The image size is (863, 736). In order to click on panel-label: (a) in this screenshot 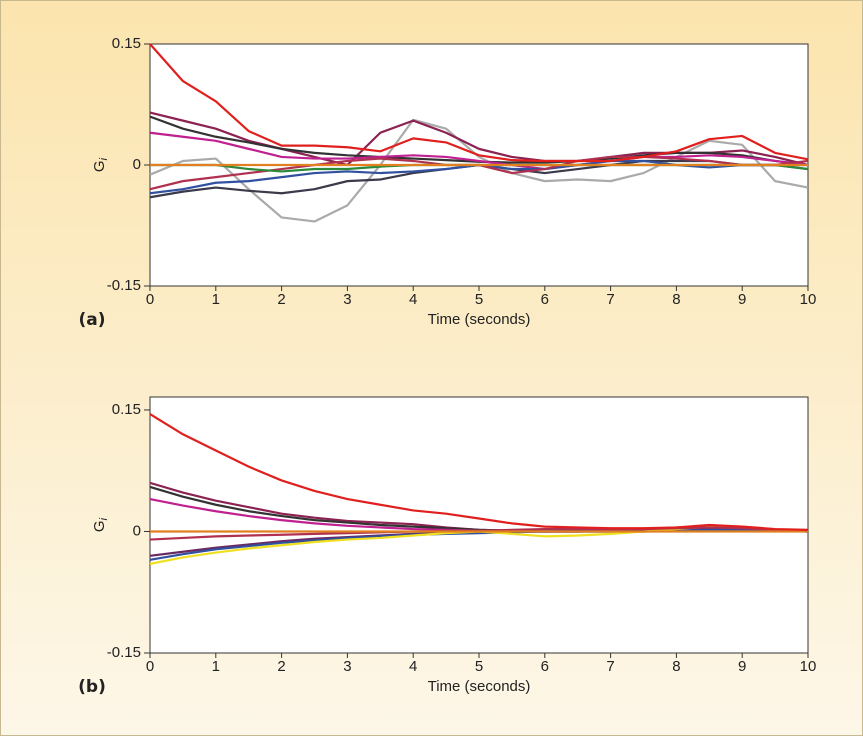, I will do `click(91, 320)`.